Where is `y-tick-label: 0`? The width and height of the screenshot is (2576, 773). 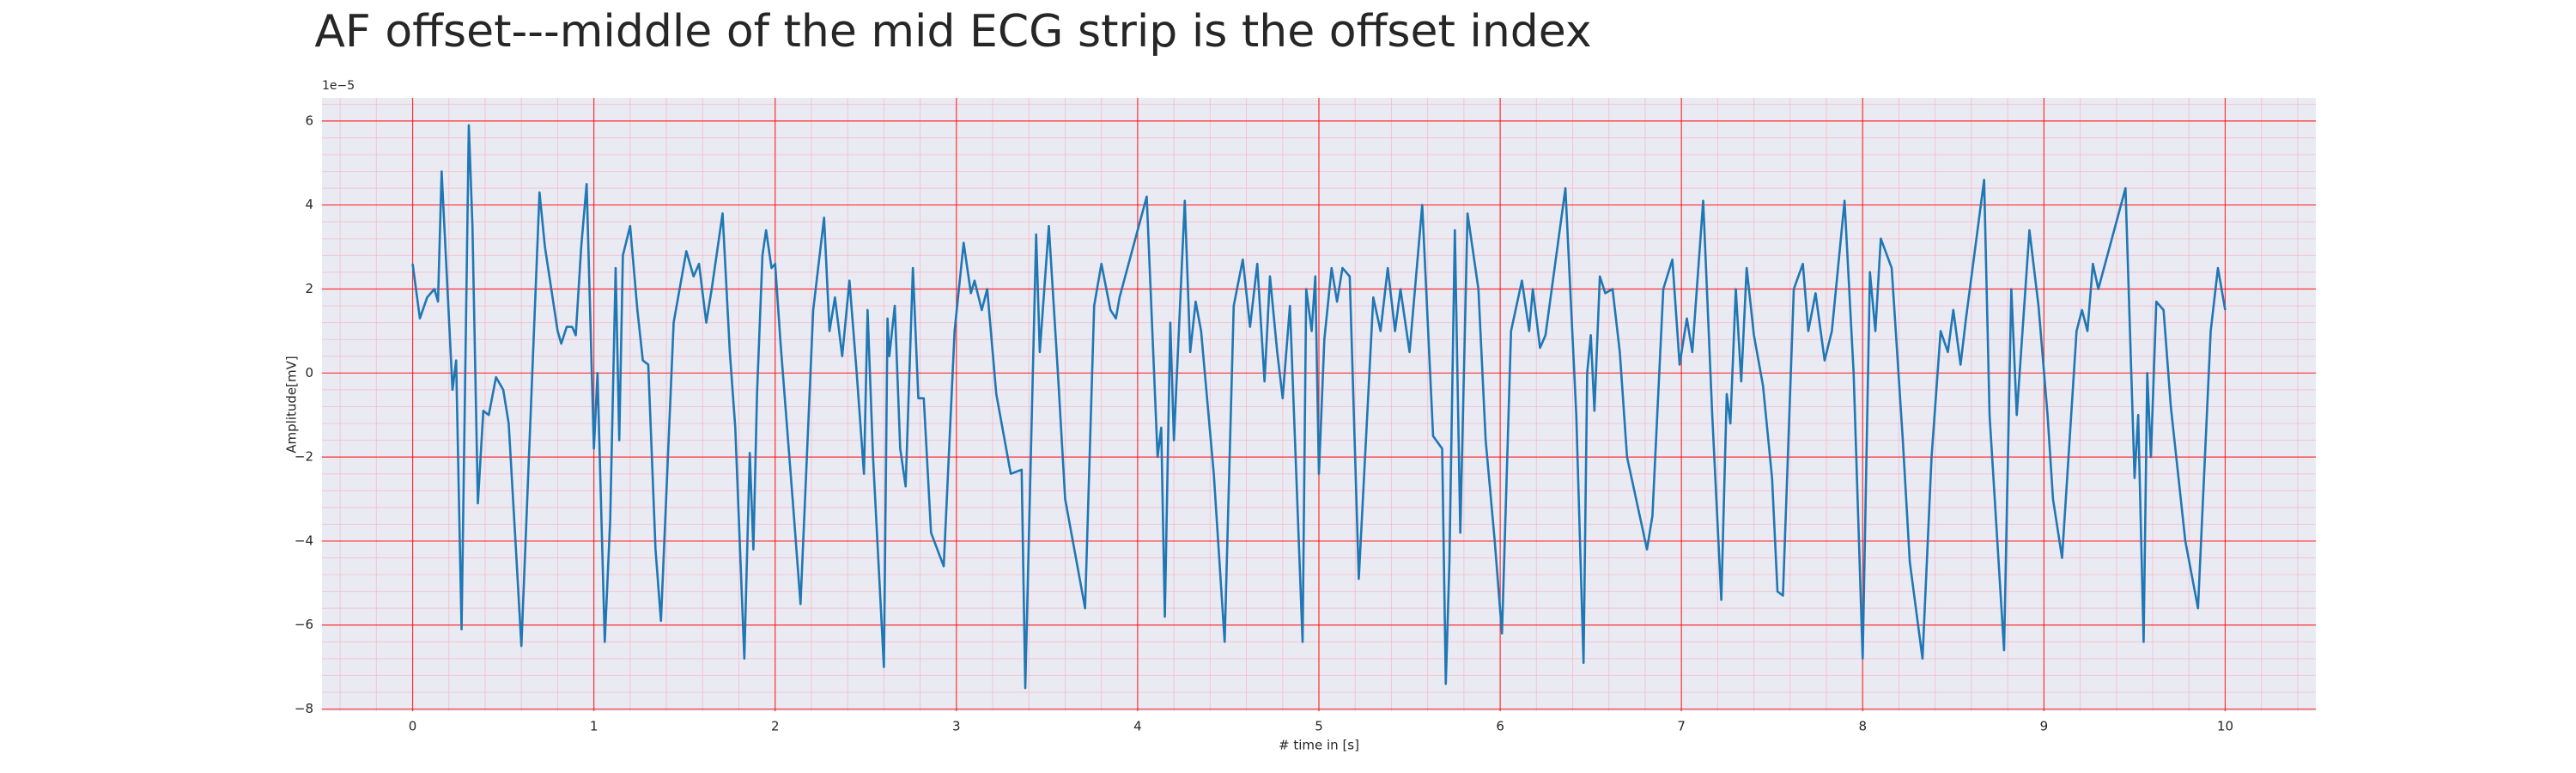 y-tick-label: 0 is located at coordinates (309, 372).